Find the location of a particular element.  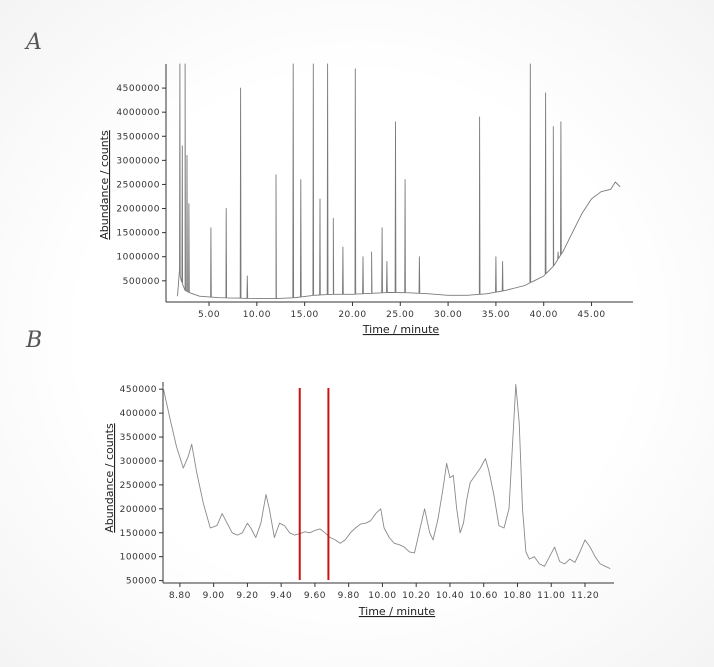

panel-b-x-tick-label: 9.00 is located at coordinates (214, 596).